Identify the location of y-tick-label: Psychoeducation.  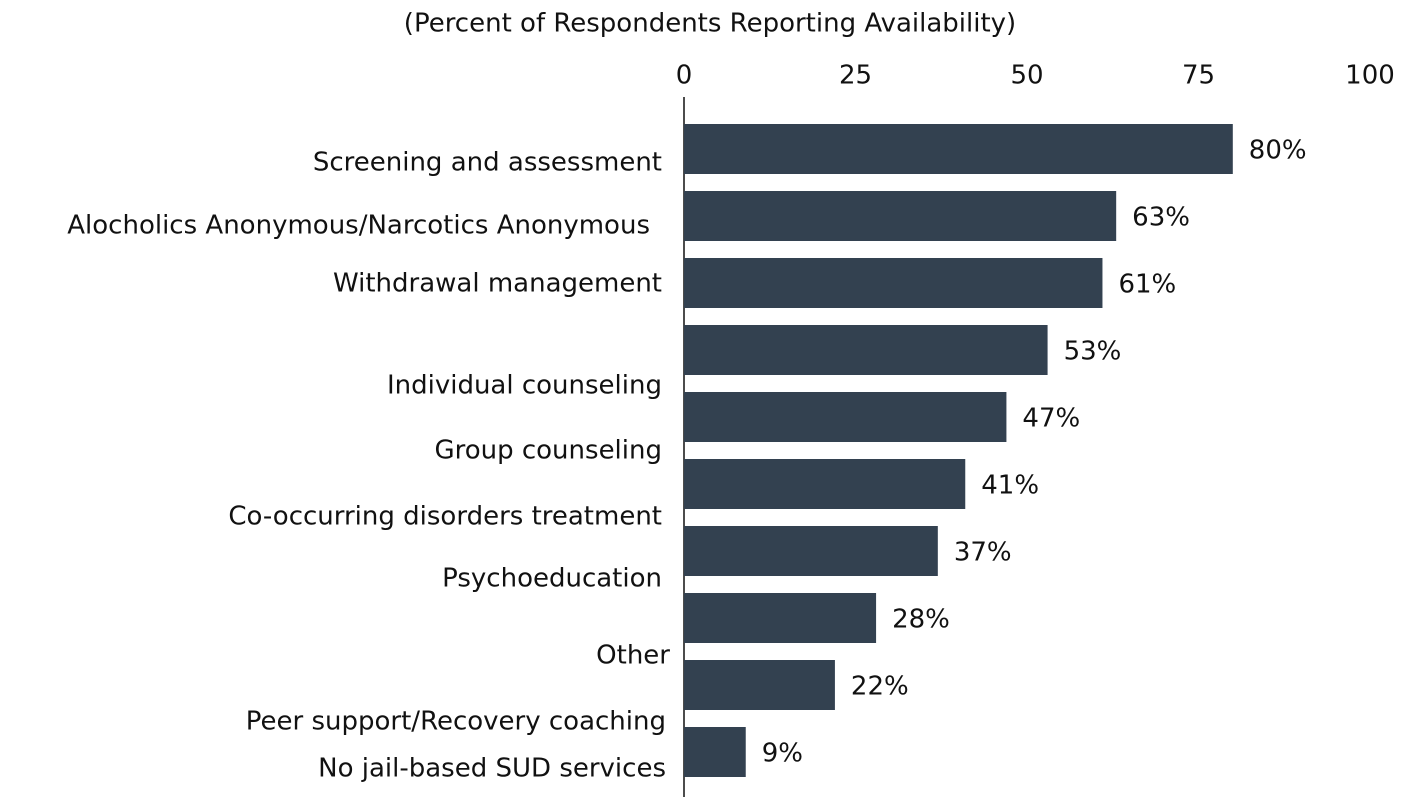
(552, 579).